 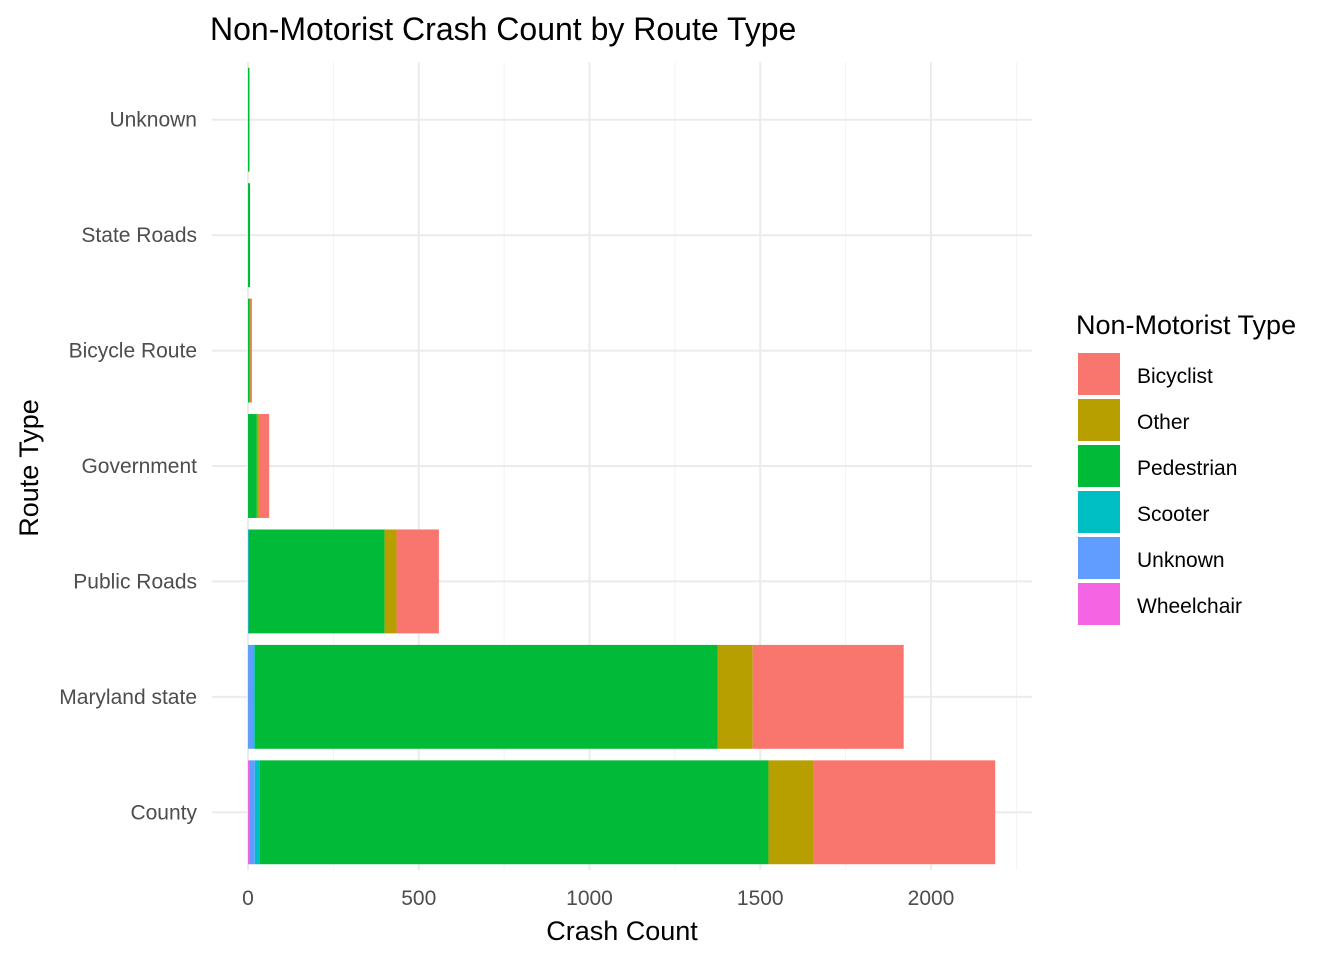 What do you see at coordinates (139, 235) in the screenshot?
I see `y-tick-label: State Roads` at bounding box center [139, 235].